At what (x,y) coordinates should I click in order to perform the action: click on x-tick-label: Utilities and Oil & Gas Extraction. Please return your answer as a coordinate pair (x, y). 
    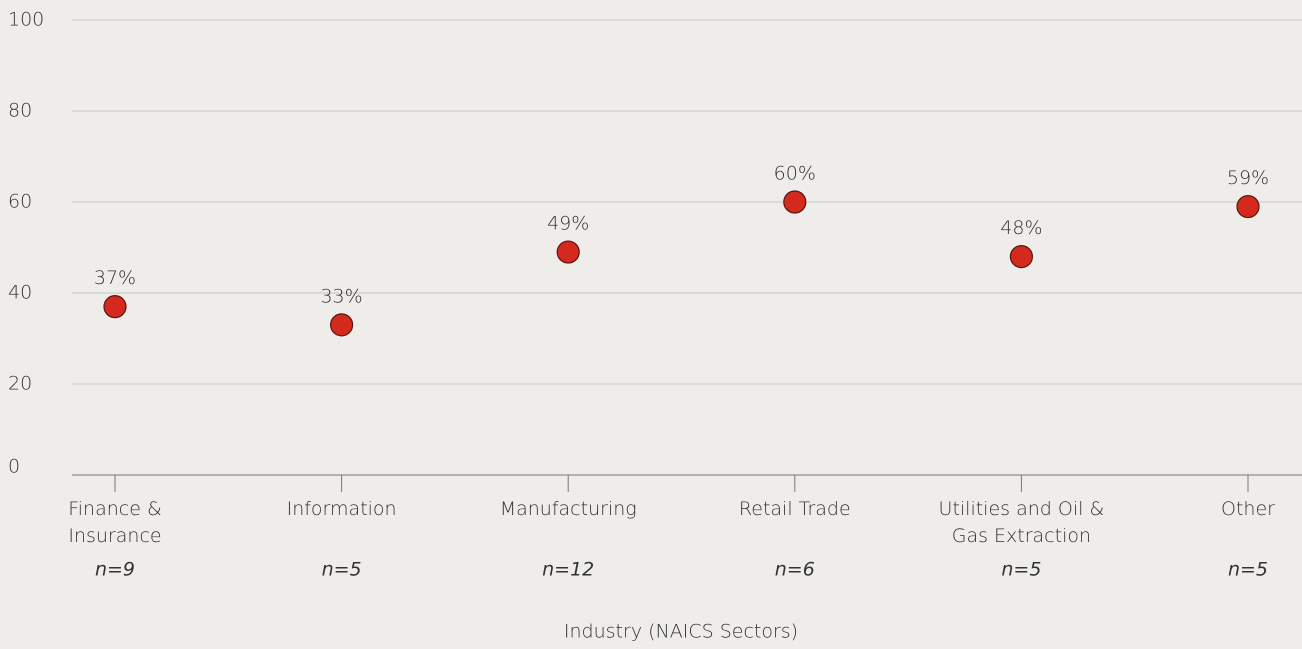
    Looking at the image, I should click on (1021, 522).